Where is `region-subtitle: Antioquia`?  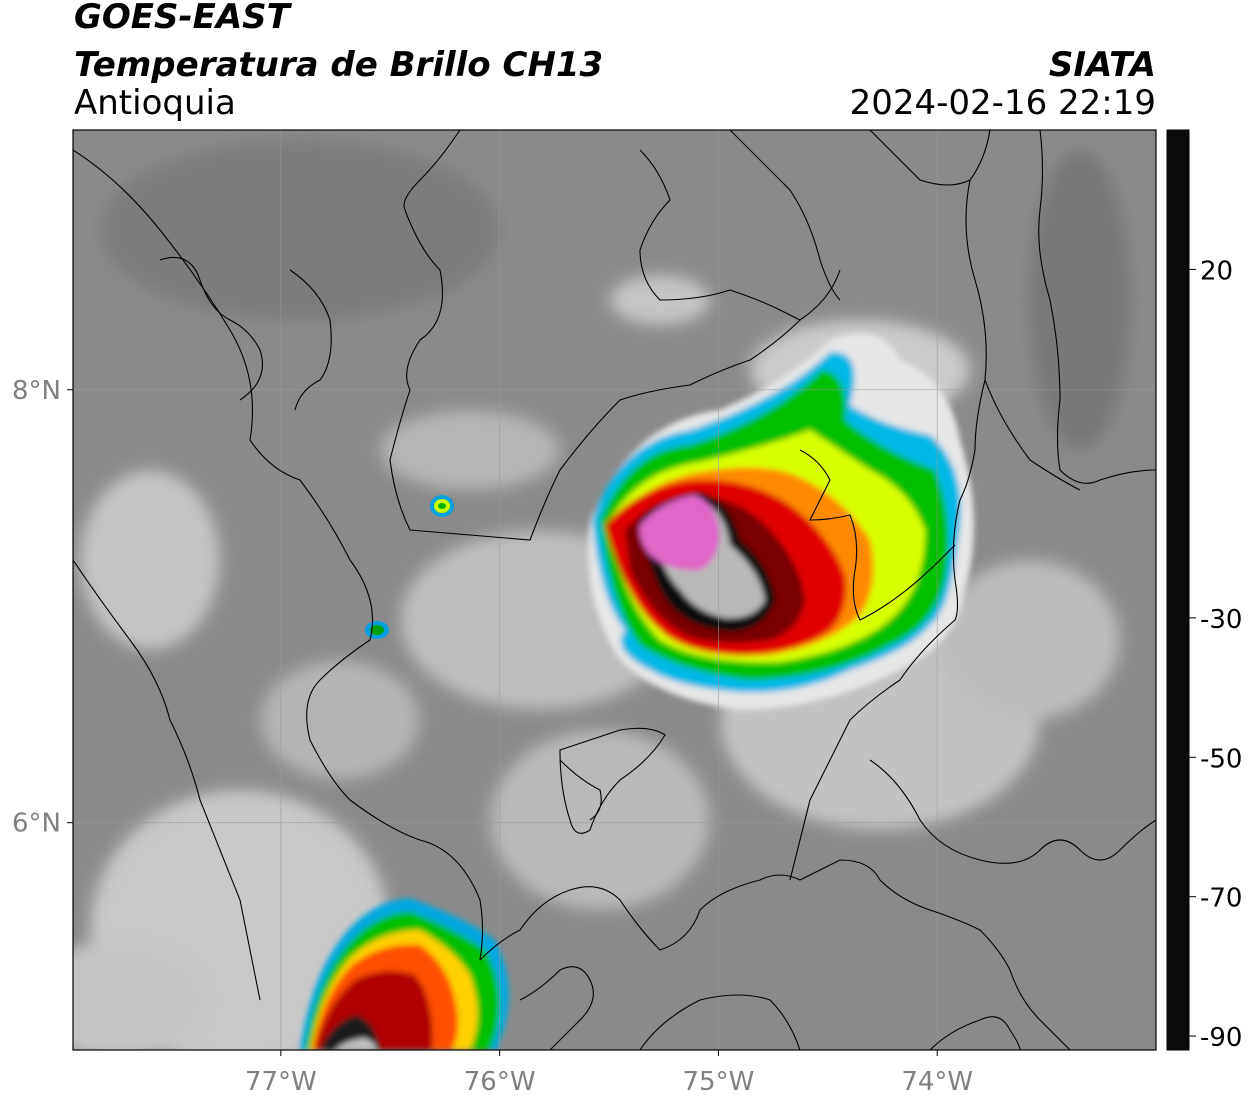
region-subtitle: Antioquia is located at coordinates (155, 103).